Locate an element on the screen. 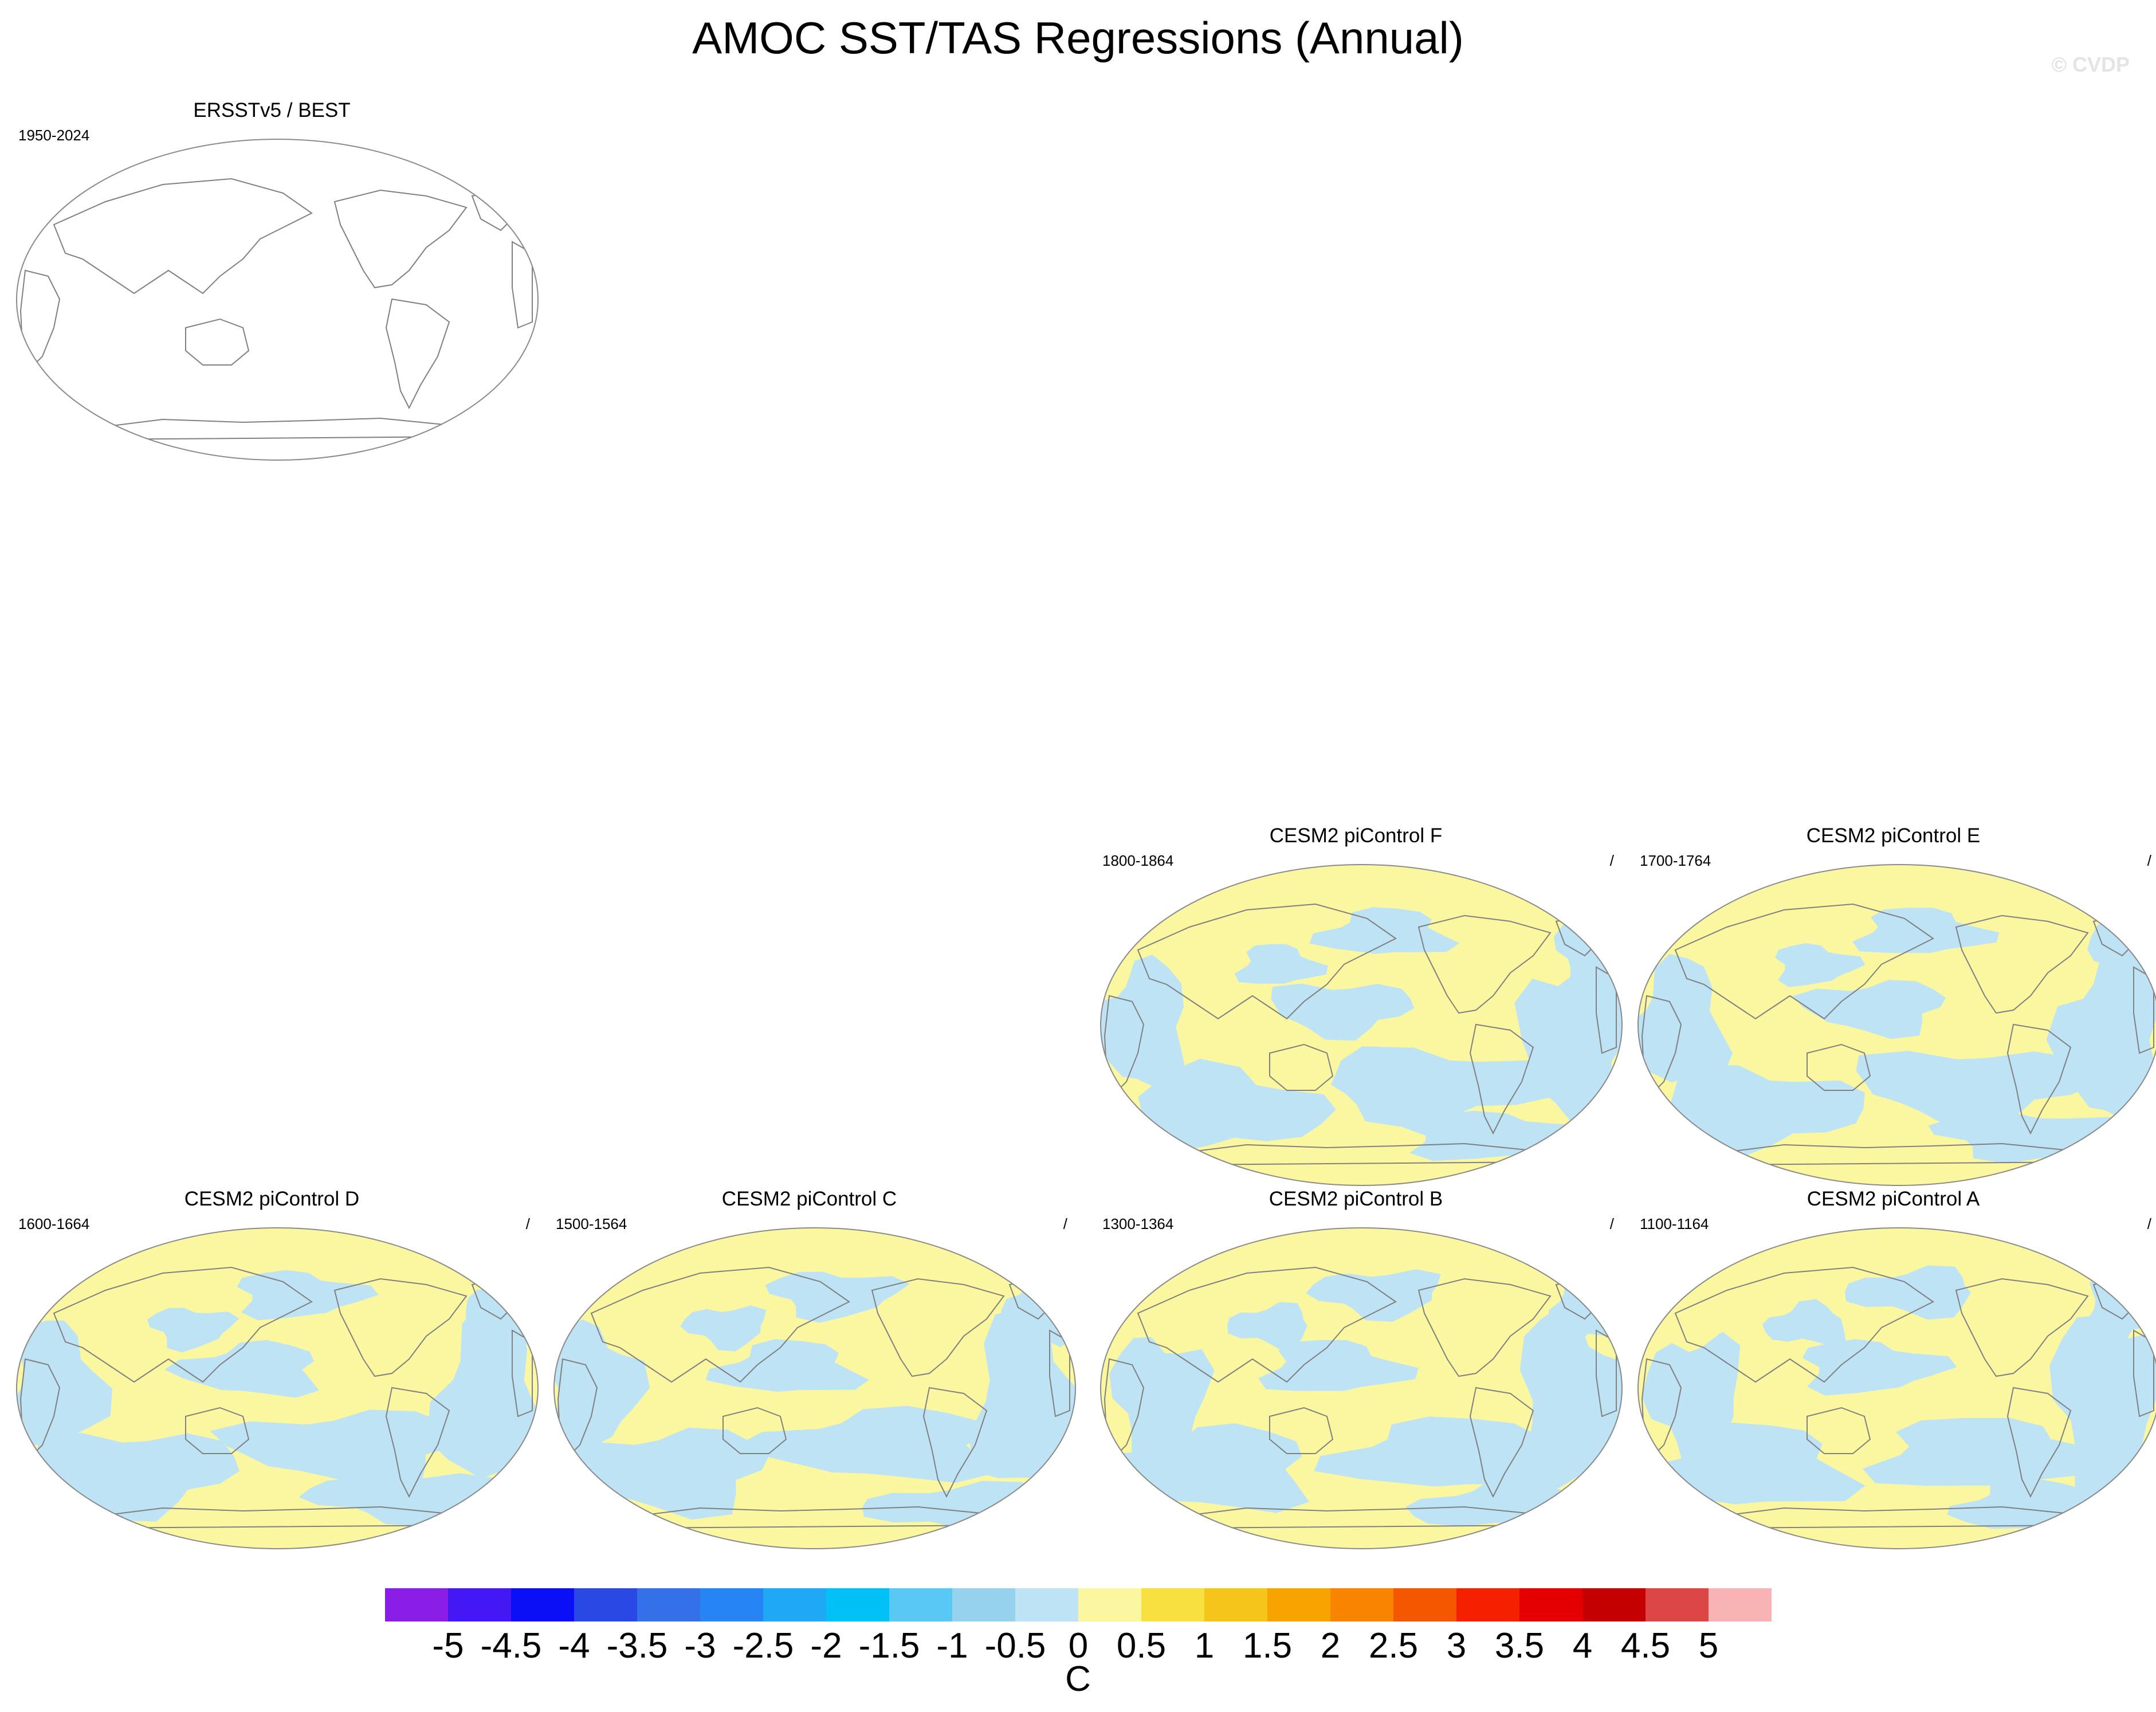 The width and height of the screenshot is (2156, 1712). colorbar-tick-label: 3.5 is located at coordinates (1519, 1646).